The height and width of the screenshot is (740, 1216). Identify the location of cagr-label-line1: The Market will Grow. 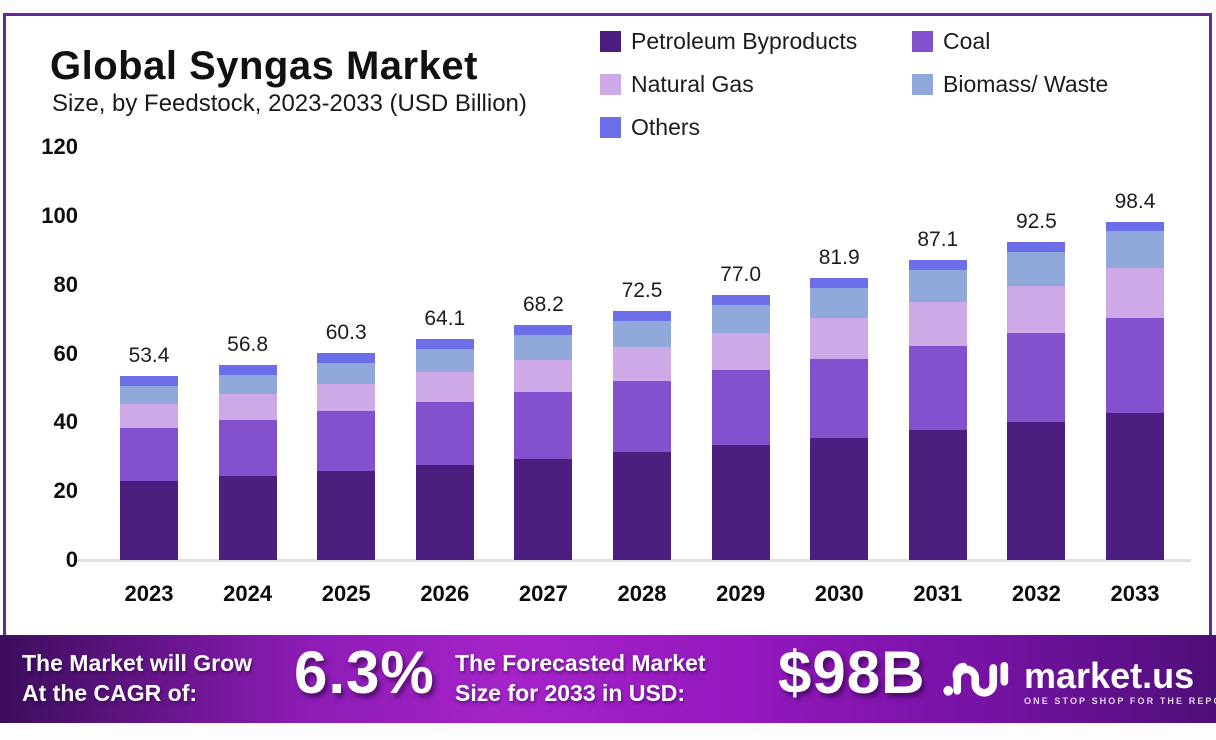
(137, 663).